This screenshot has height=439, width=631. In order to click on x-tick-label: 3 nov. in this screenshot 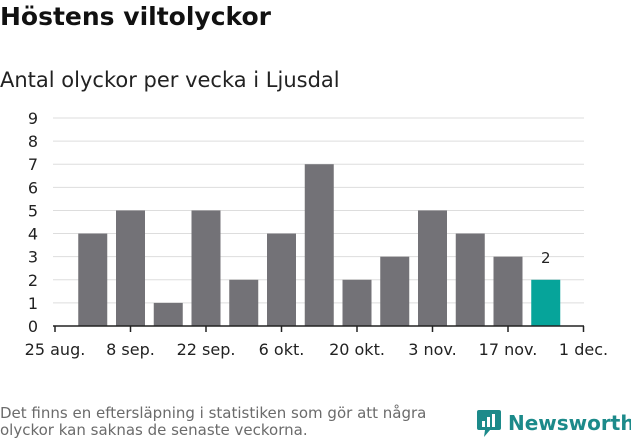, I will do `click(432, 349)`.